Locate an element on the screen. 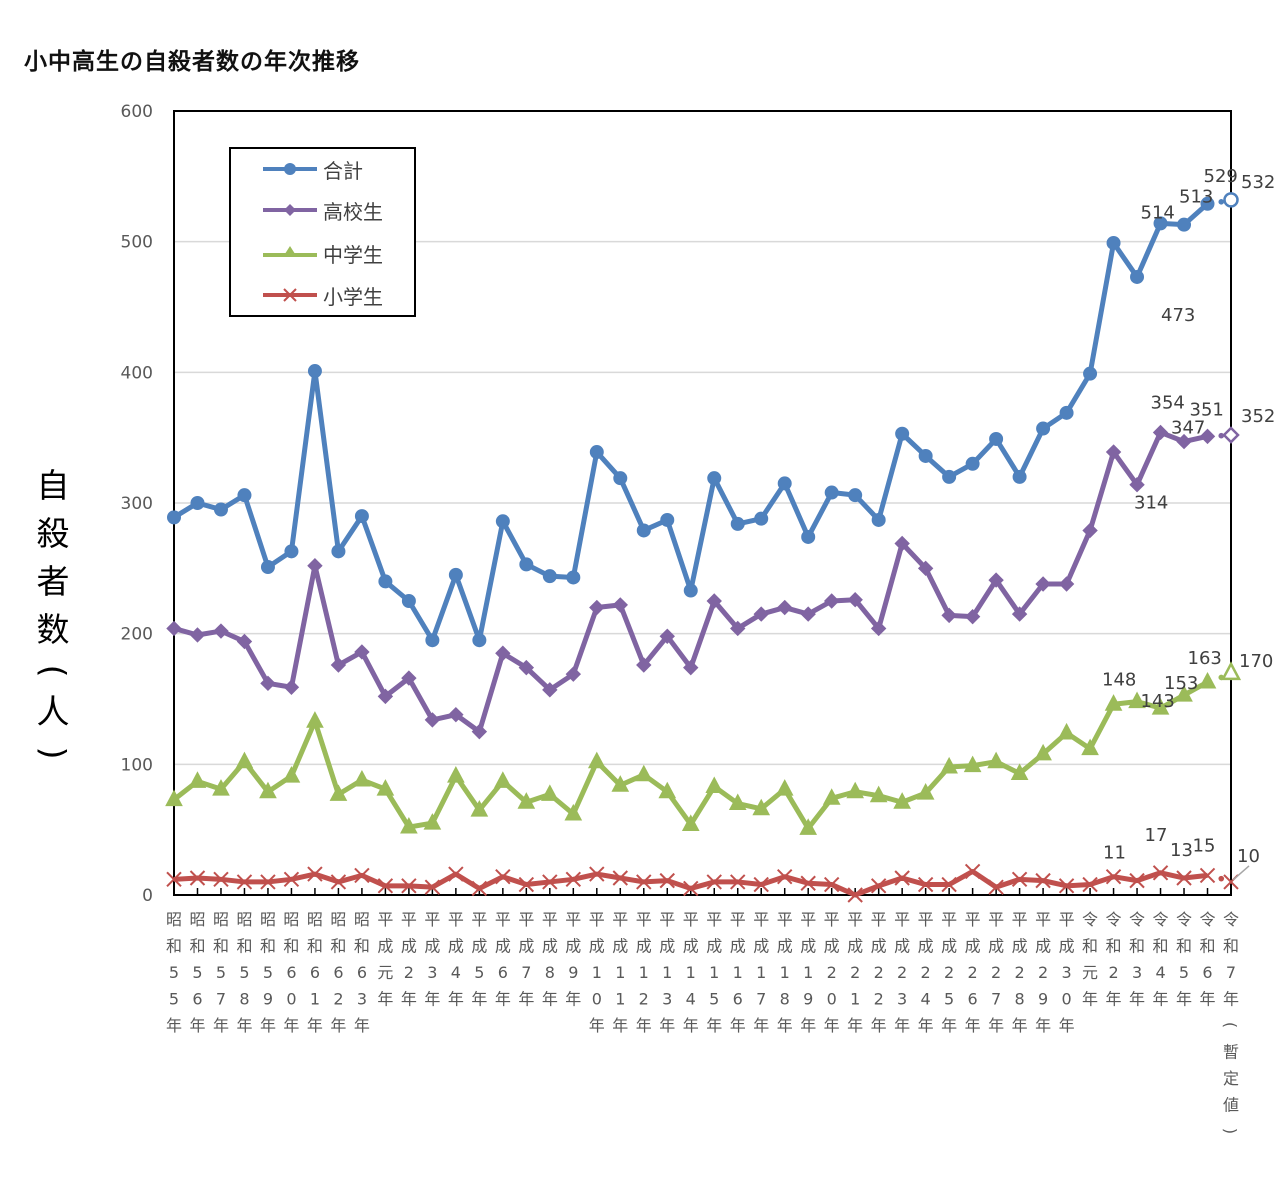 This screenshot has height=1187, width=1280. x-category-label: 平成 1 2 年 is located at coordinates (644, 972).